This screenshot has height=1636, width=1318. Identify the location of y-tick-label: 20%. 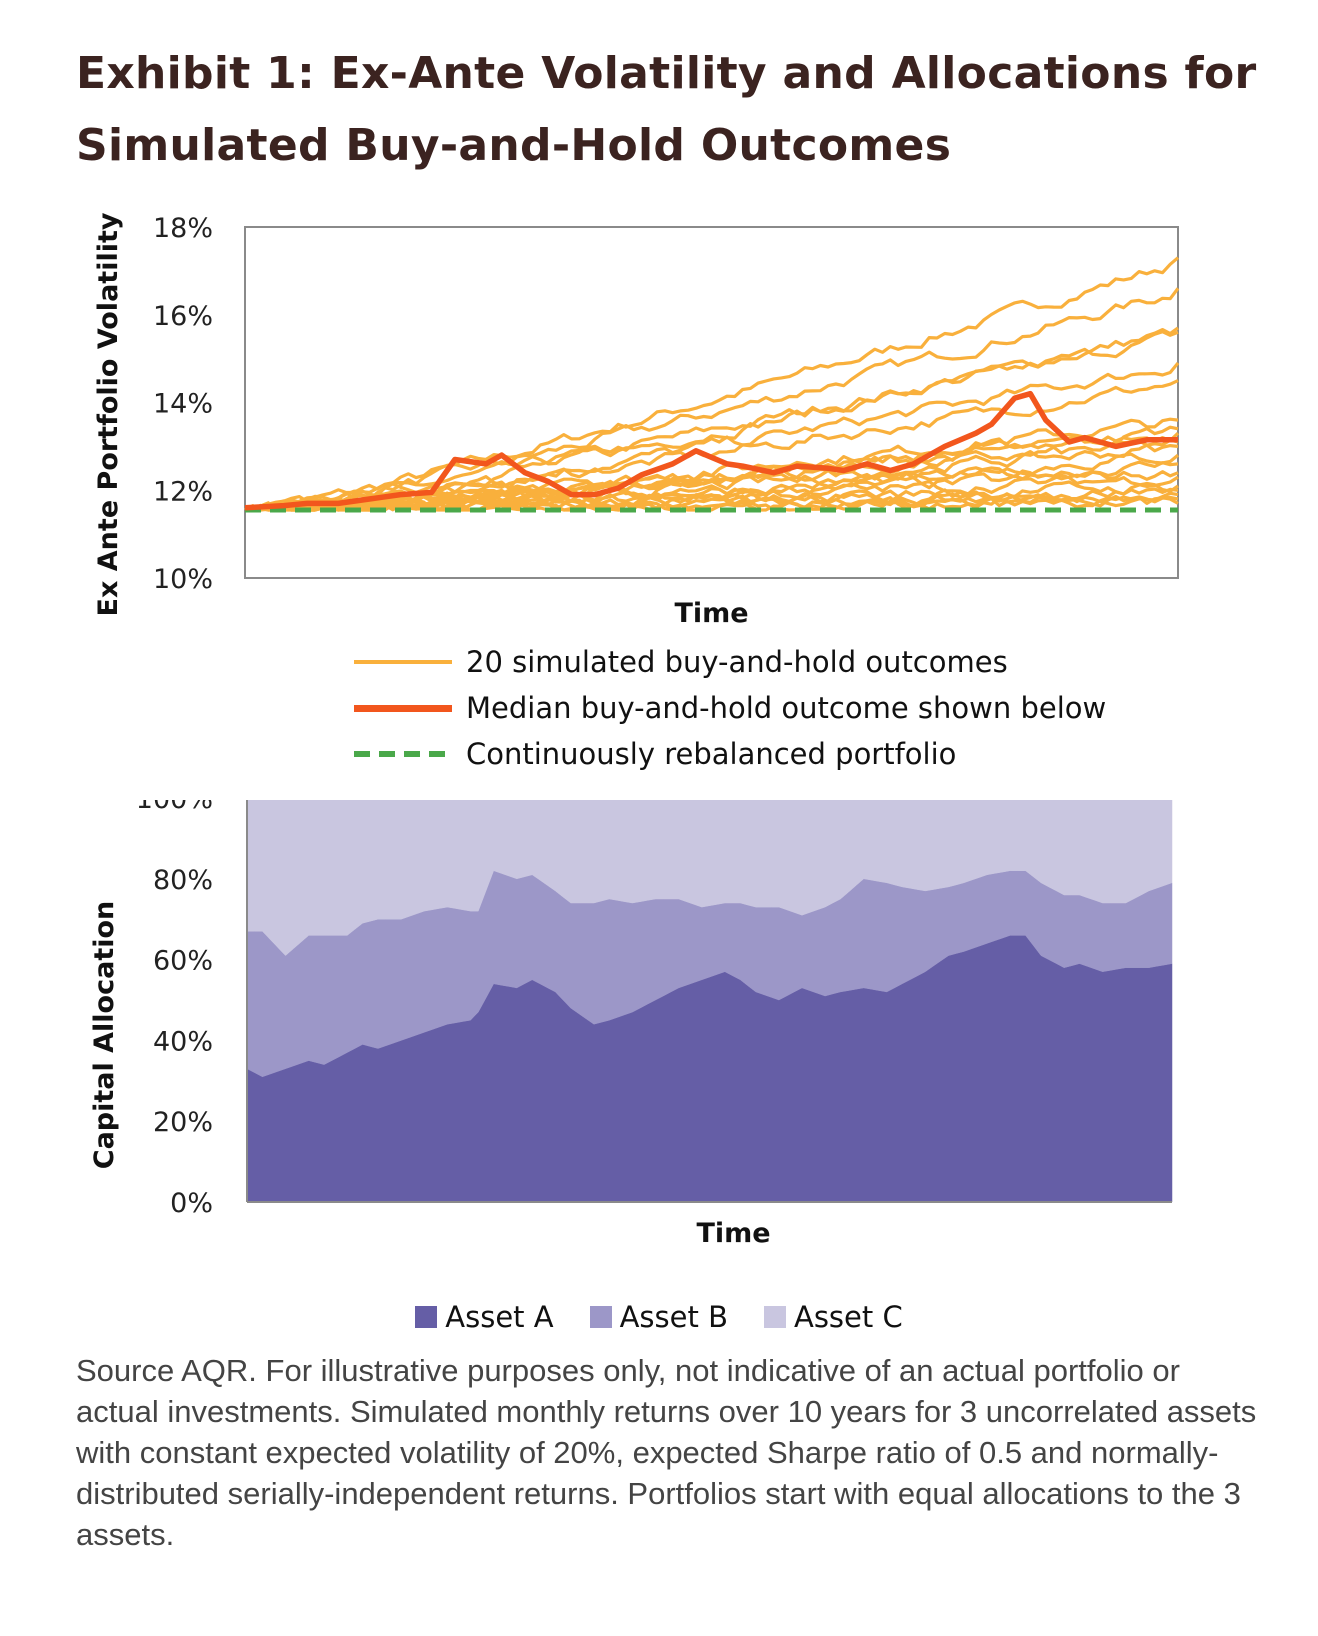
(183, 1122).